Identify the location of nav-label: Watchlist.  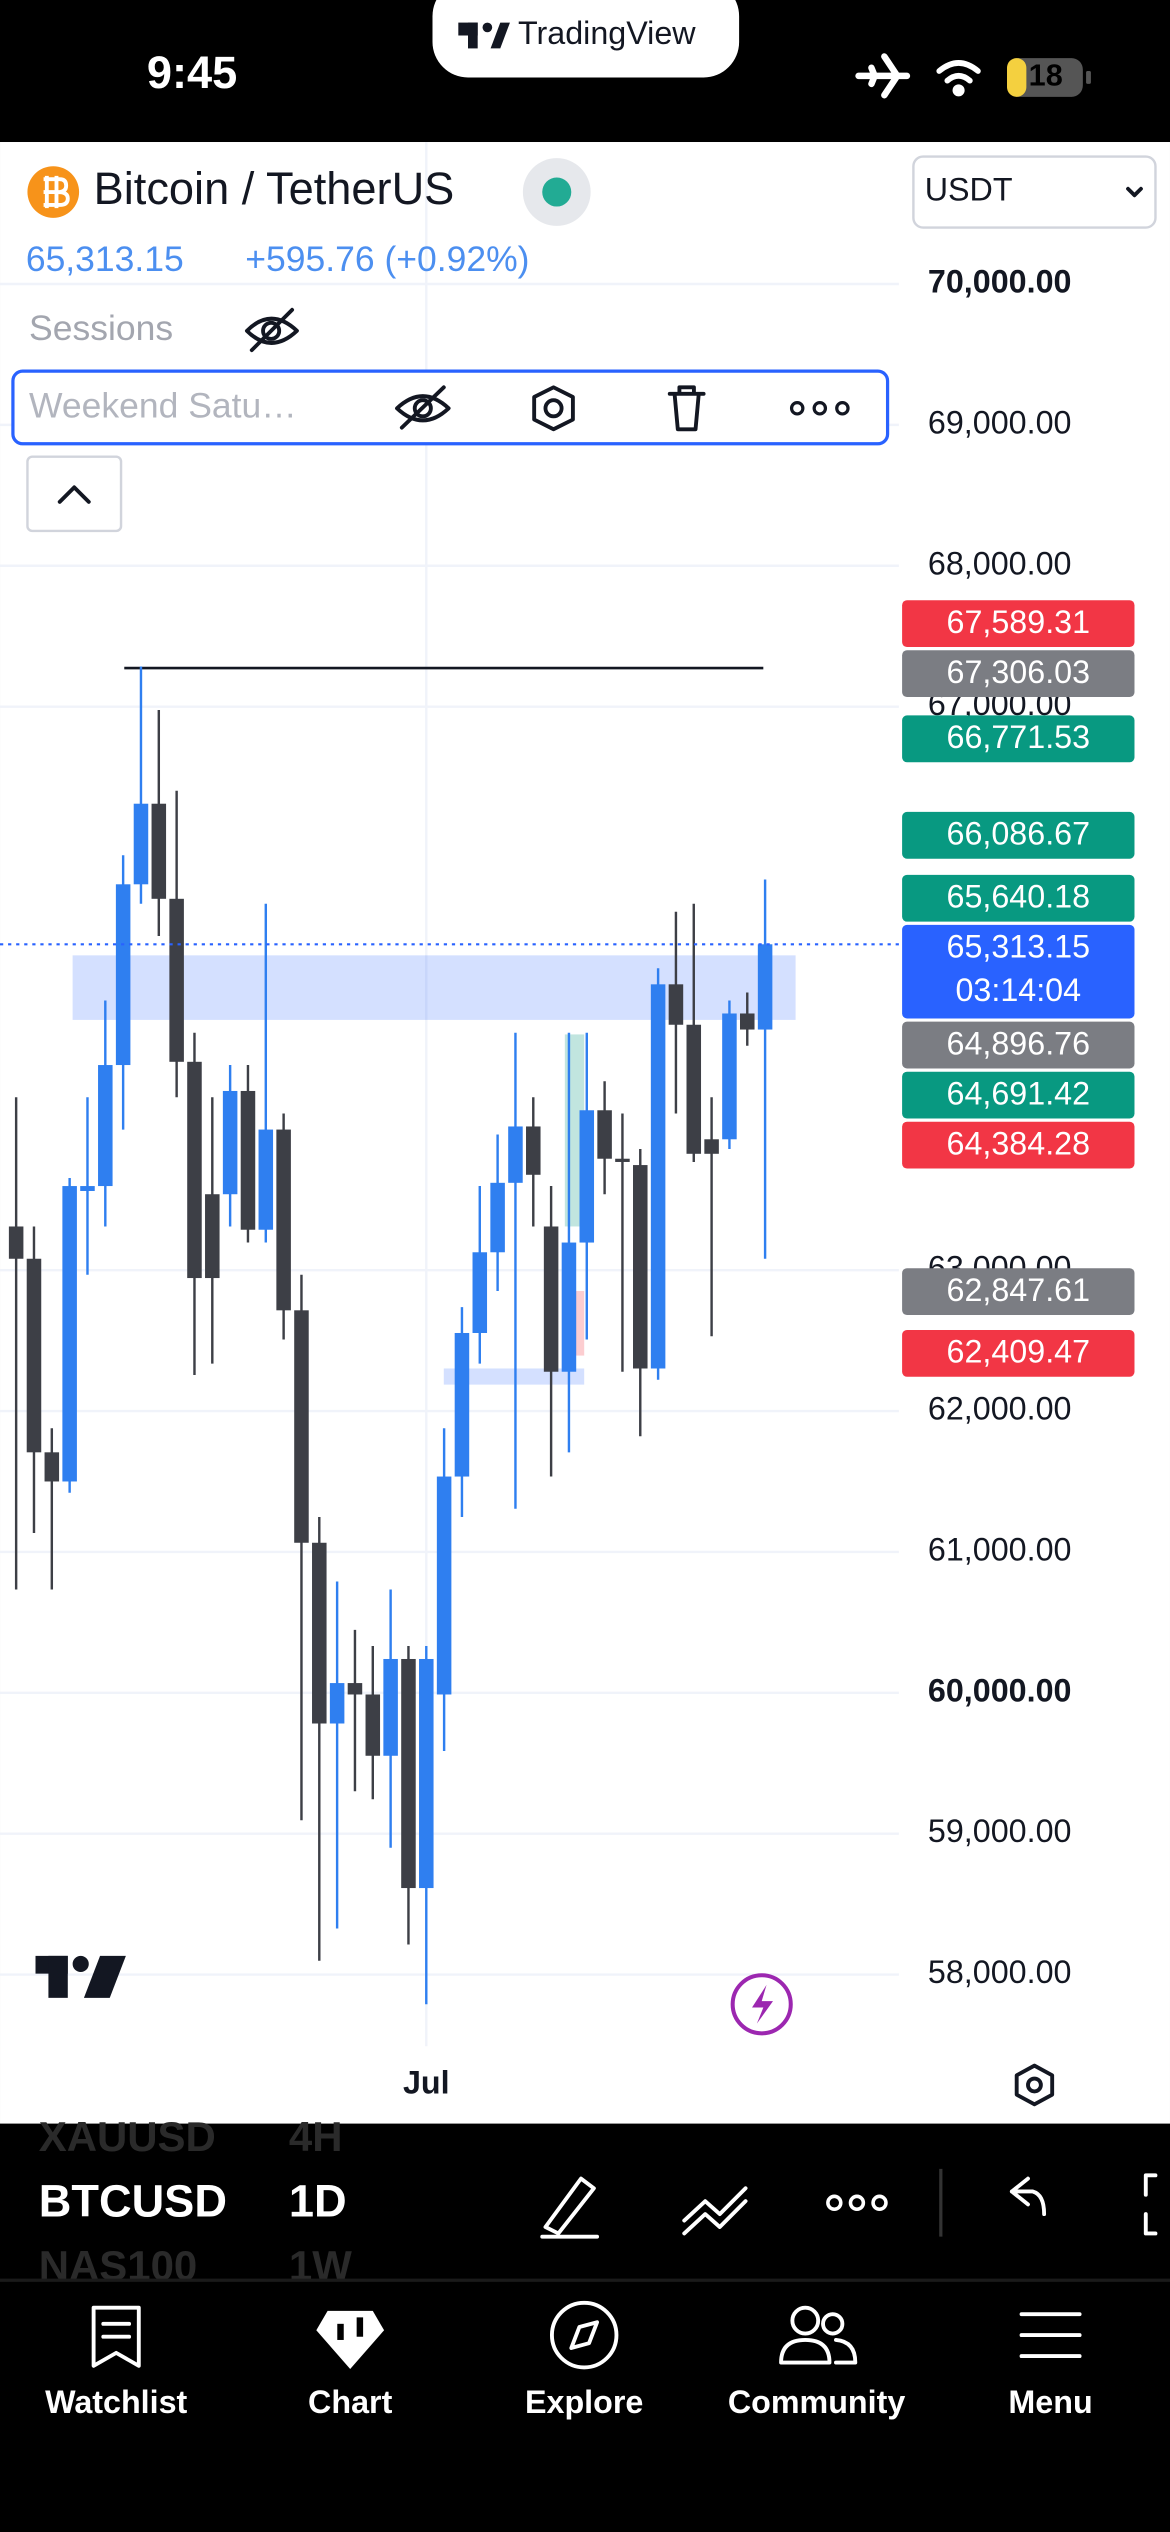
(116, 2402).